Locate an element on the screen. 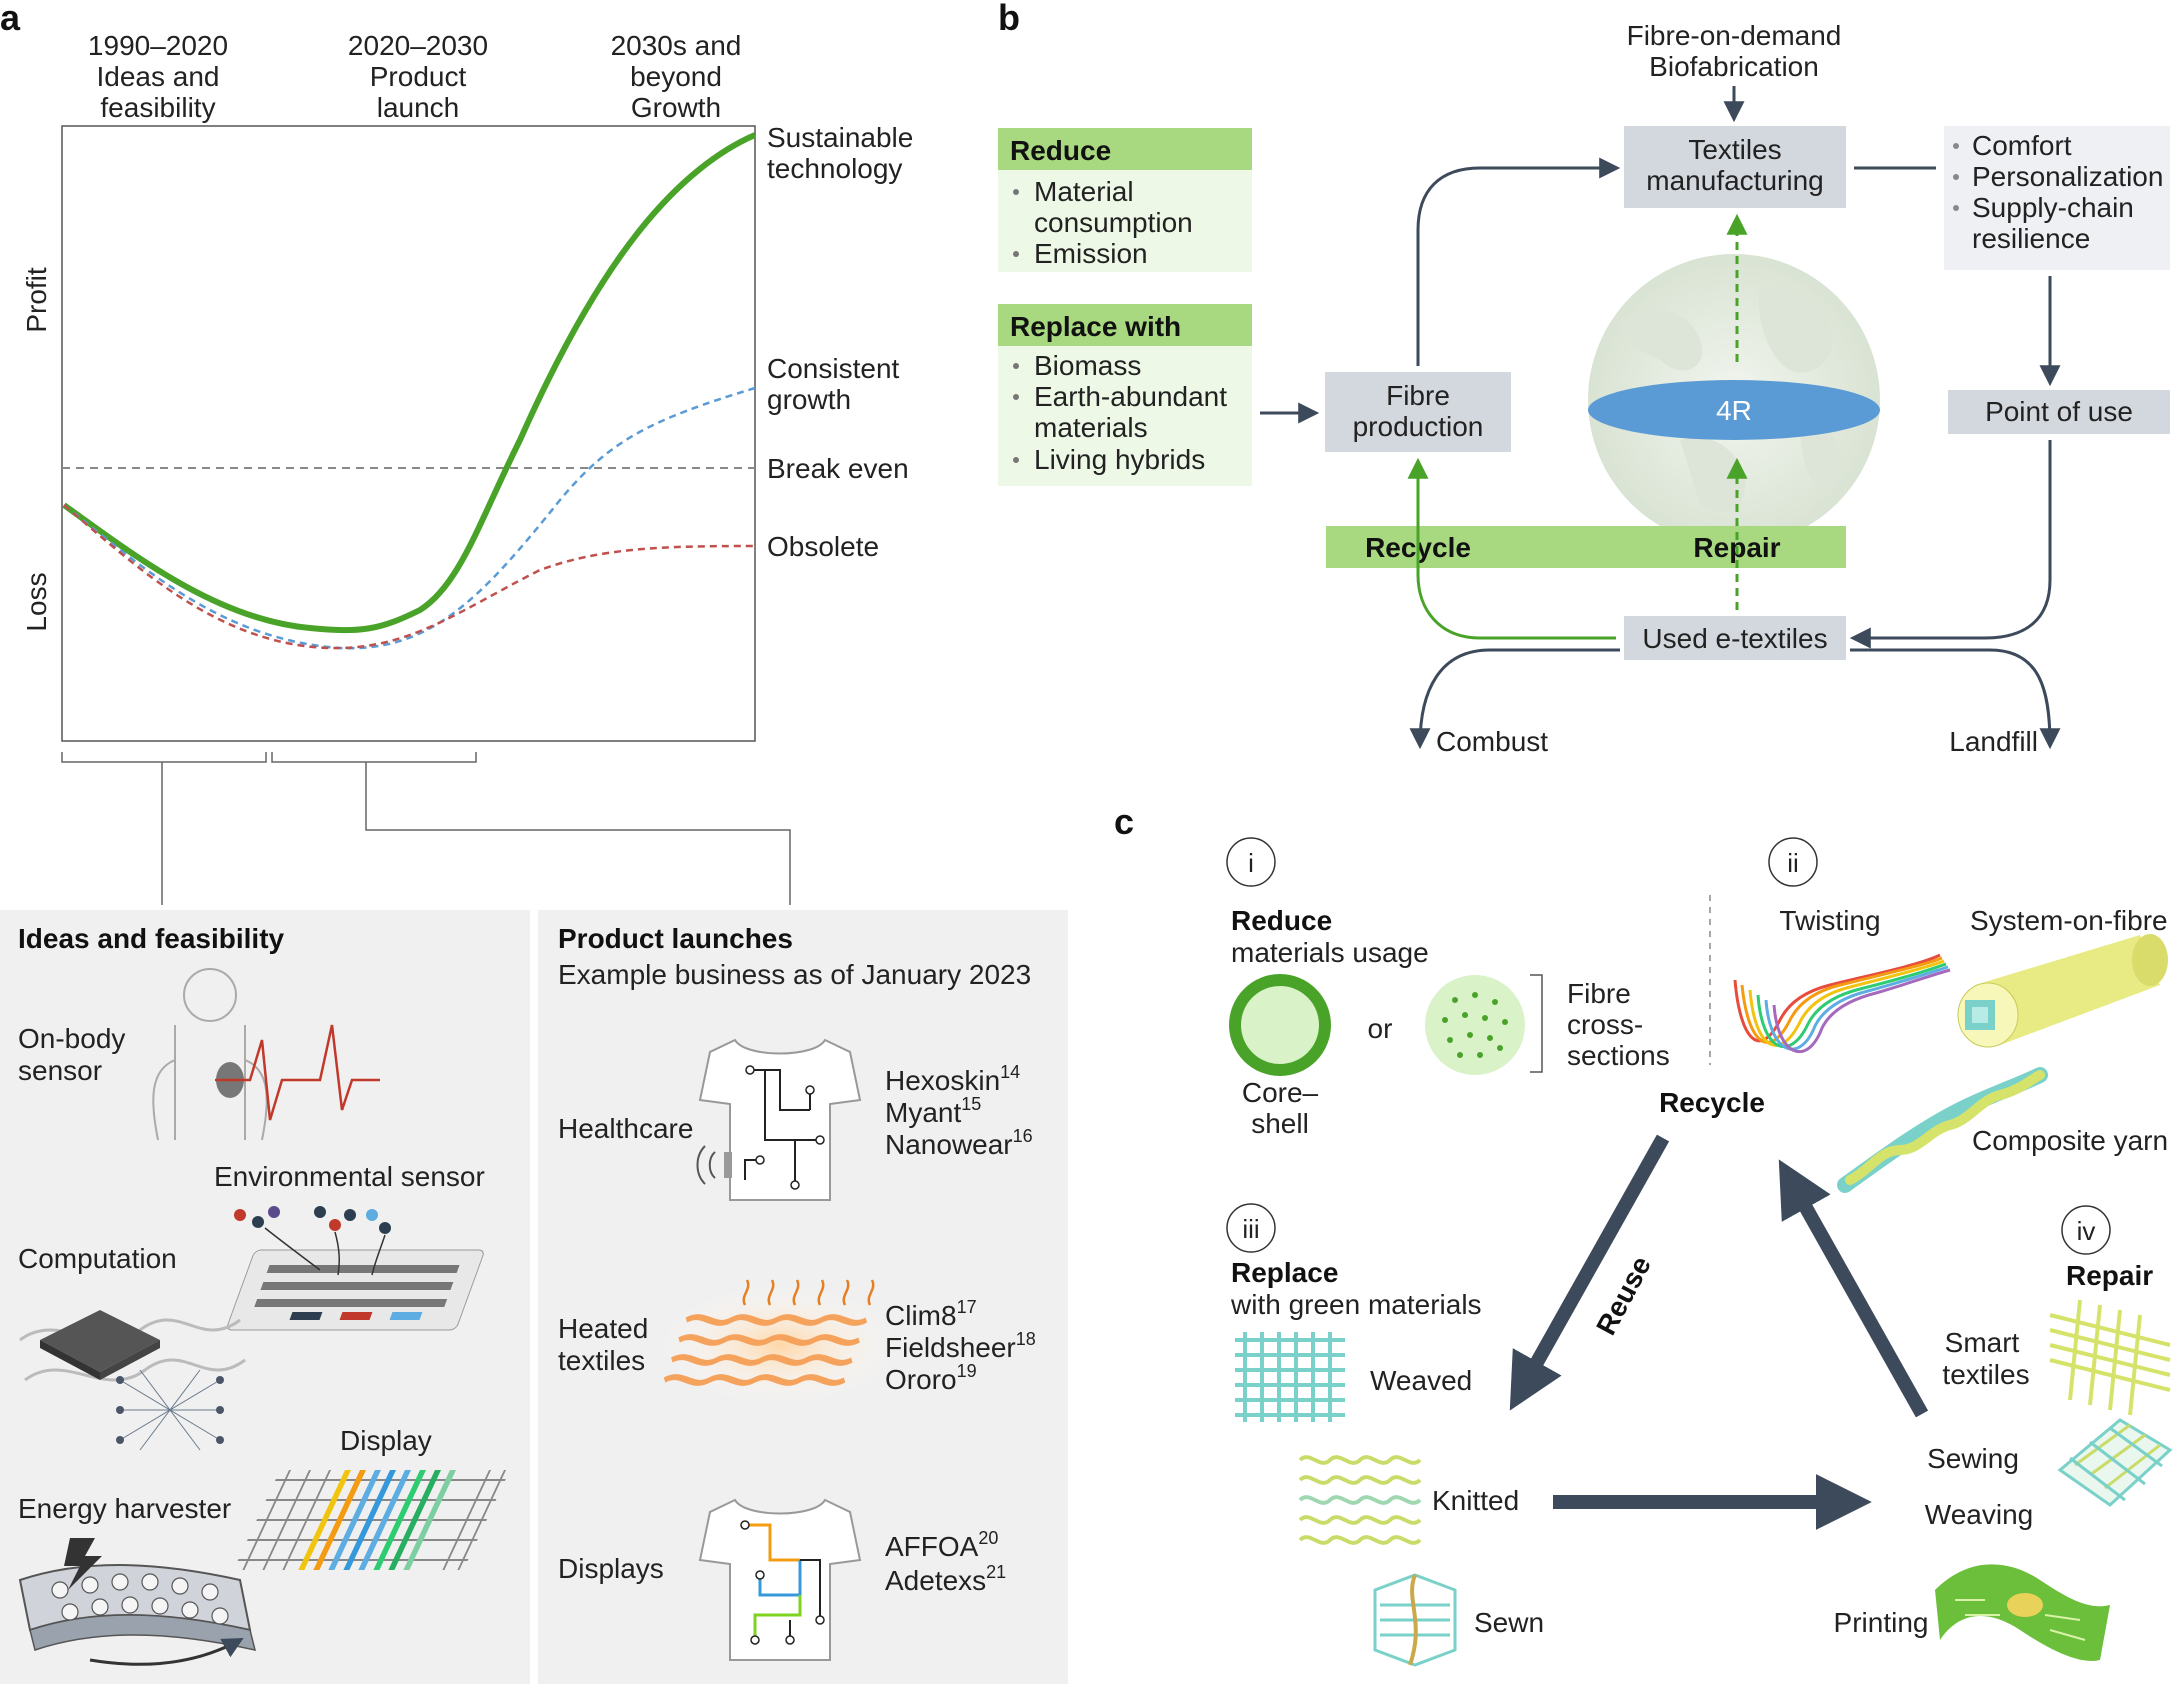 The width and height of the screenshot is (2173, 1684). smart-textiles-icon is located at coordinates (2110, 1357).